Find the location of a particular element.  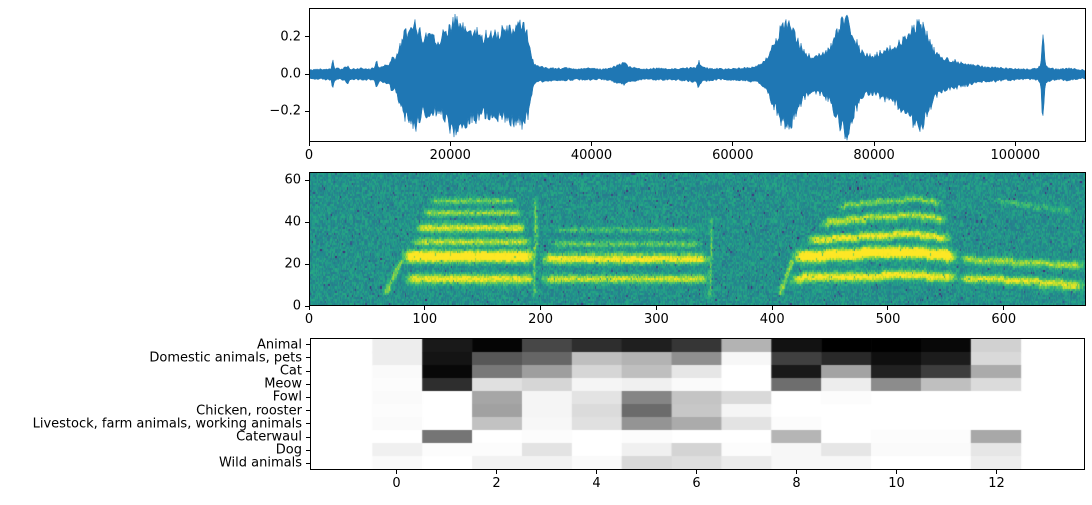

x-tick-label: 12 is located at coordinates (996, 483).